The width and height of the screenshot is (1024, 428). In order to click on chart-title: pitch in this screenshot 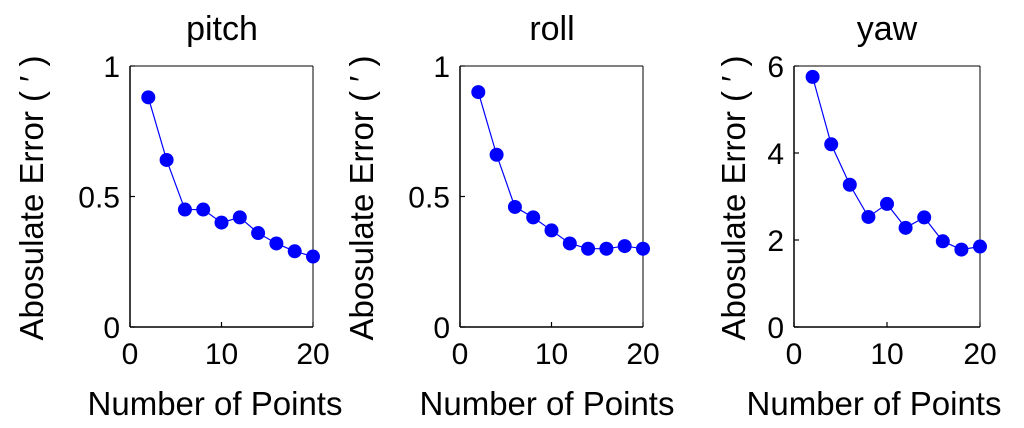, I will do `click(222, 29)`.